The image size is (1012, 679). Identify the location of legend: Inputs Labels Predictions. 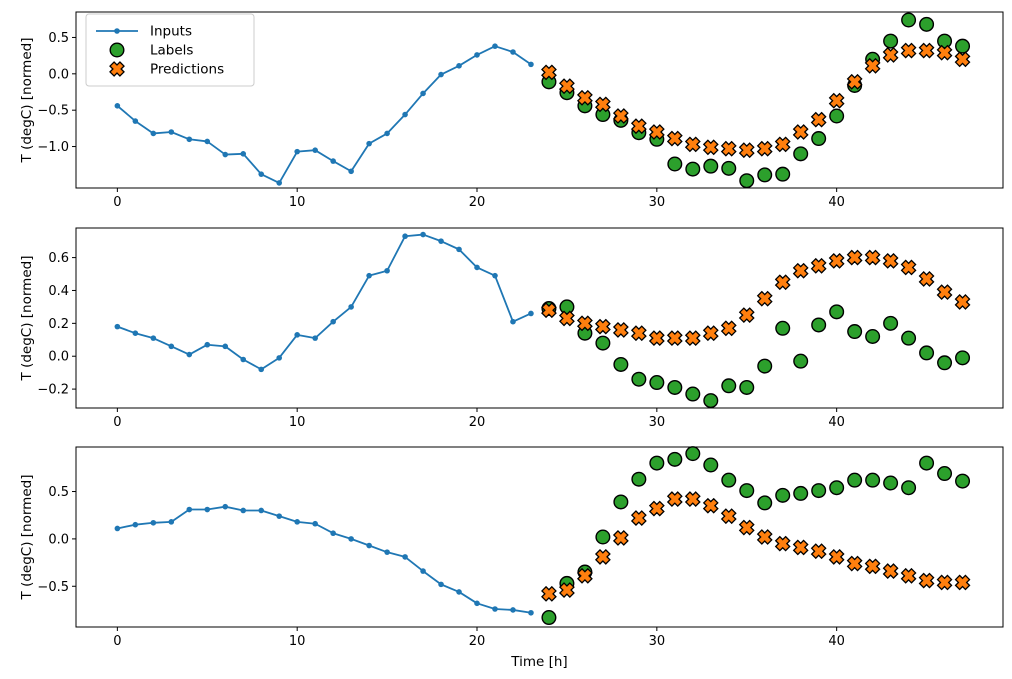
(170, 50).